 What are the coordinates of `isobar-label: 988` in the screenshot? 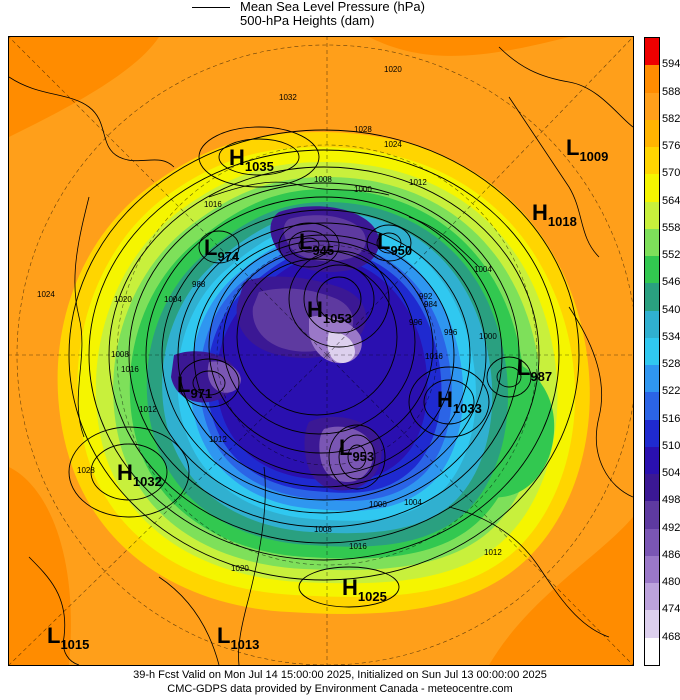 It's located at (199, 284).